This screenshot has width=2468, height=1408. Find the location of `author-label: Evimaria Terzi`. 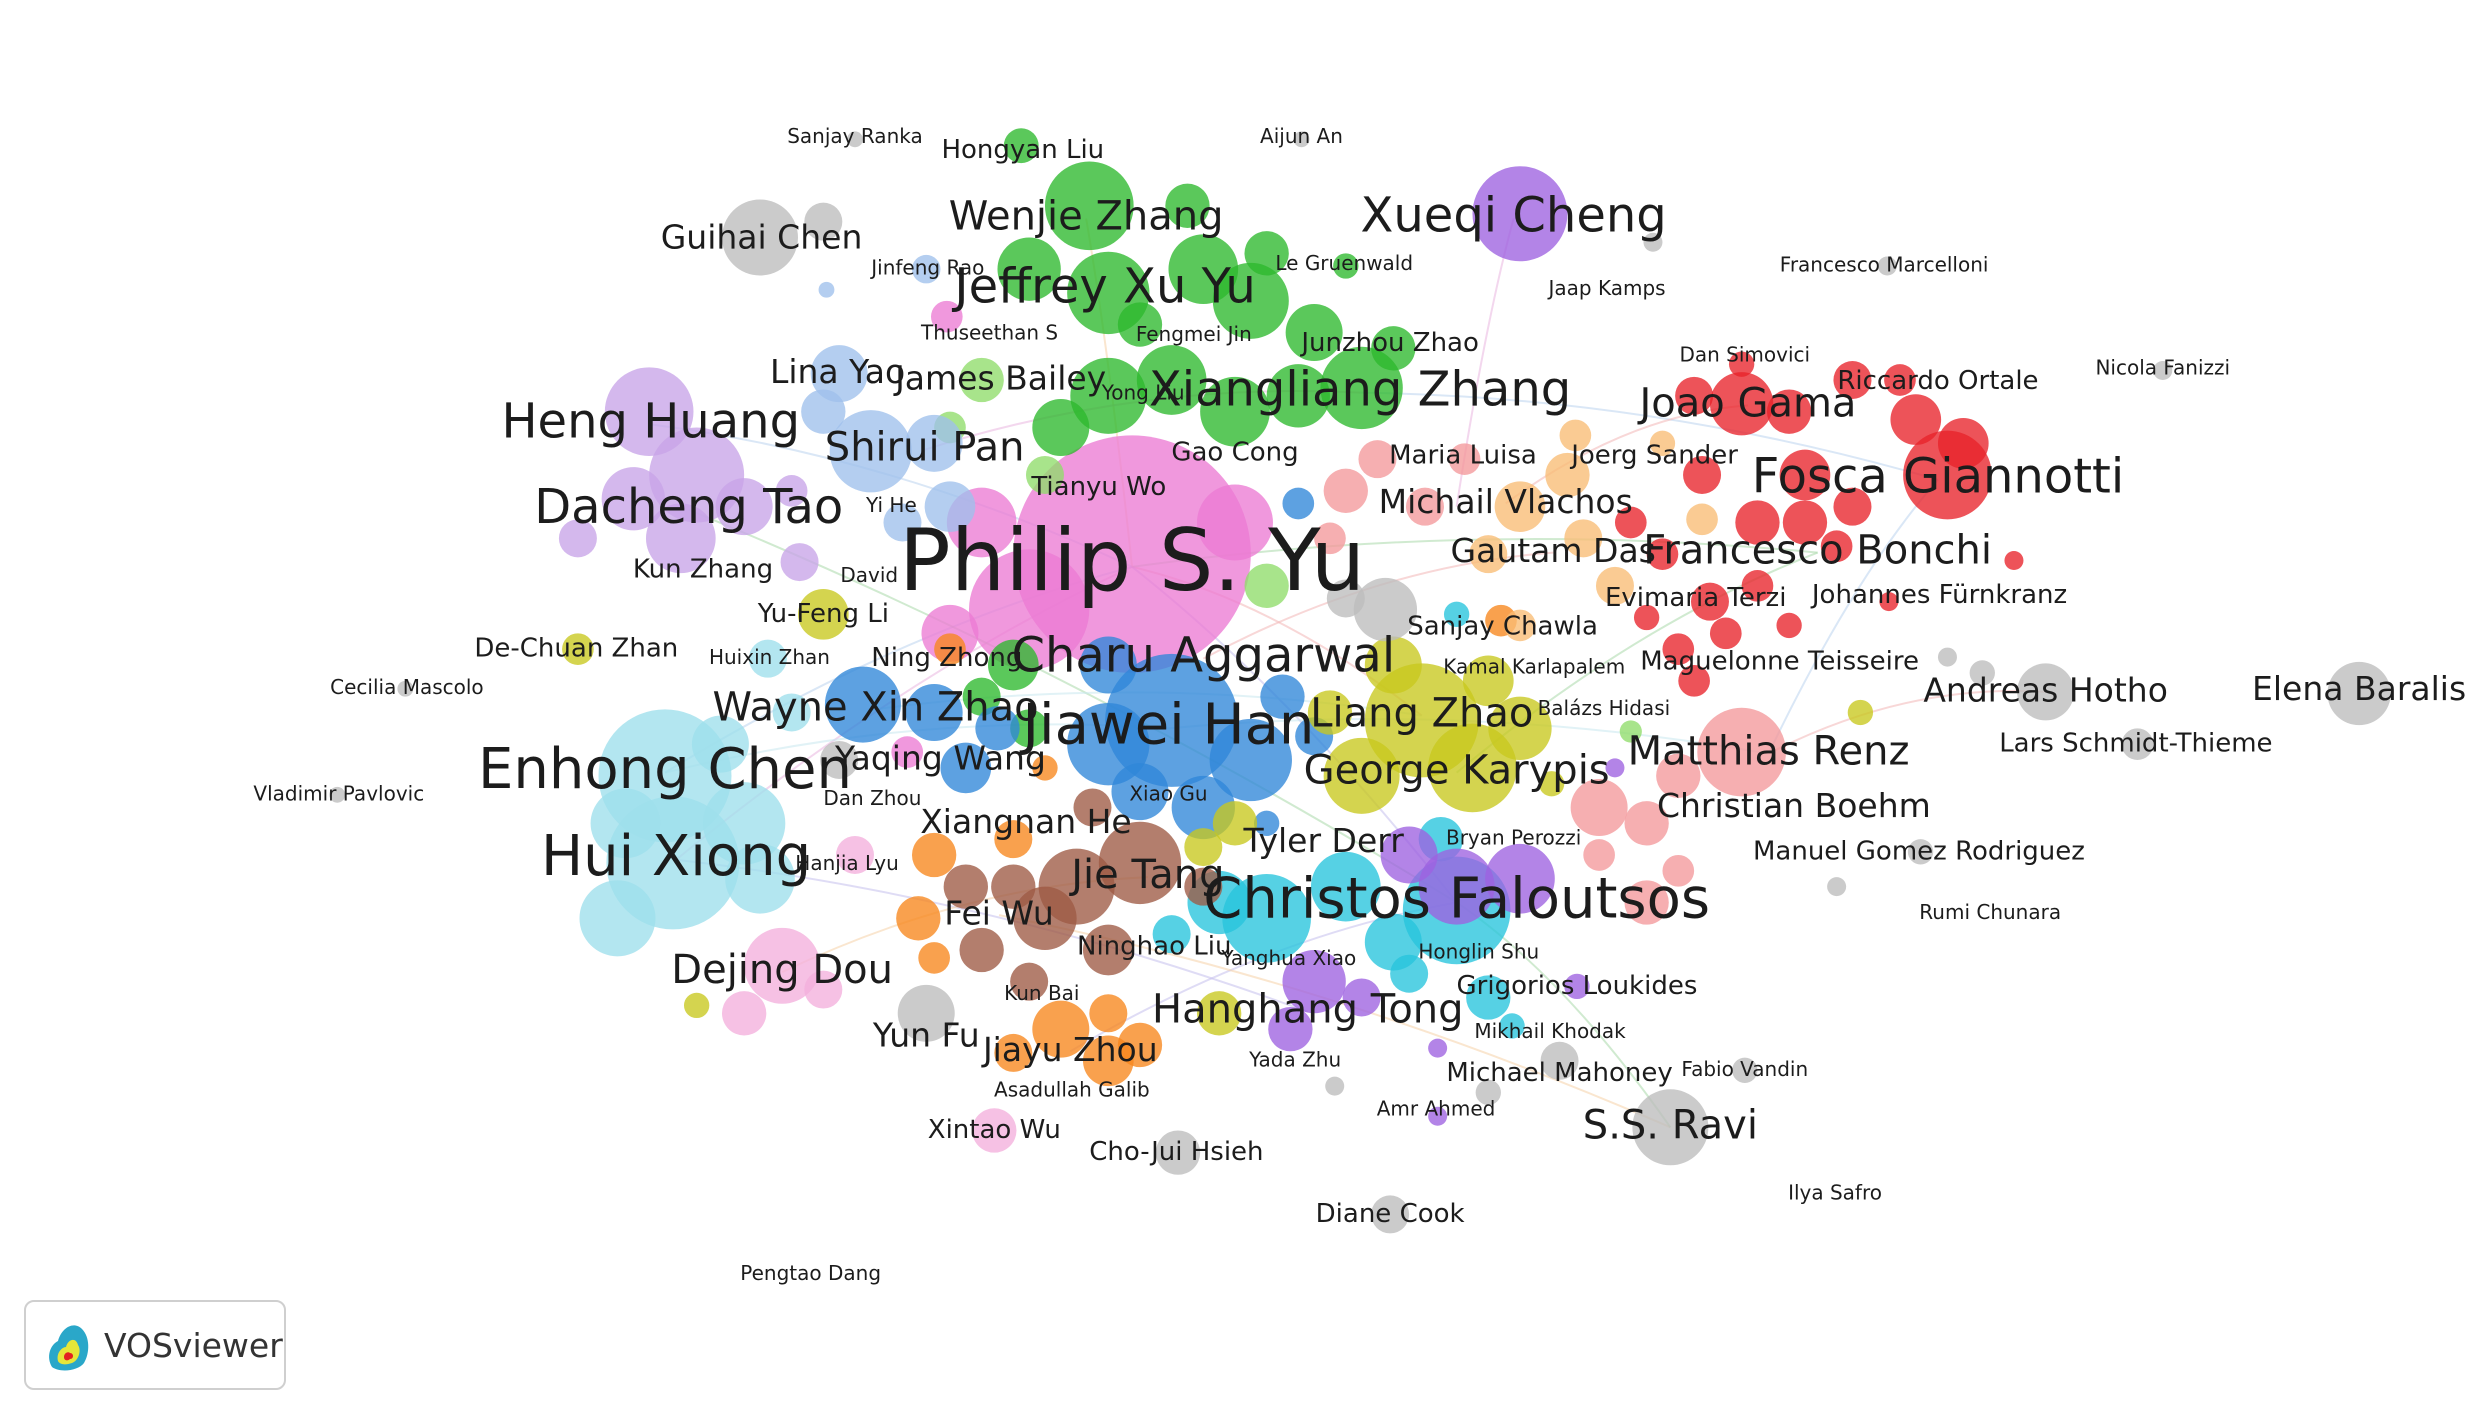

author-label: Evimaria Terzi is located at coordinates (1695, 598).